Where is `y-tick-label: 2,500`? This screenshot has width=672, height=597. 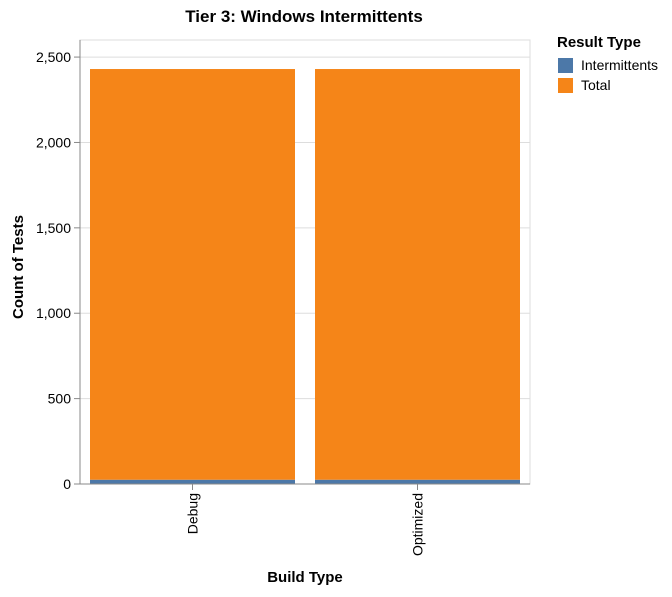 y-tick-label: 2,500 is located at coordinates (53, 57).